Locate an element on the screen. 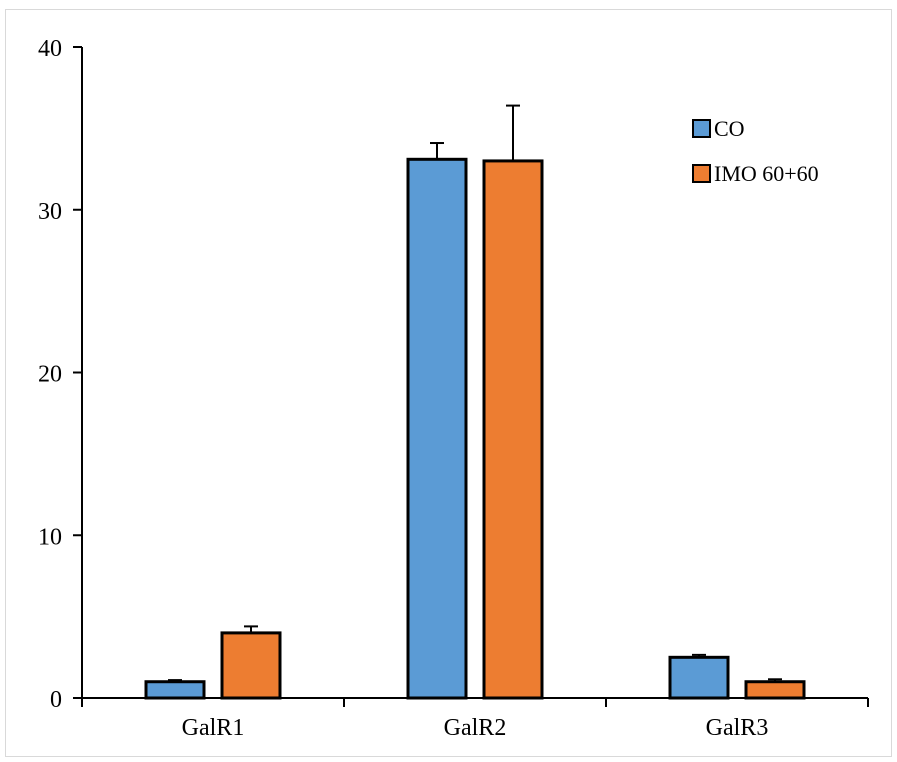  y-tick-label-0: 0 is located at coordinates (56, 700).